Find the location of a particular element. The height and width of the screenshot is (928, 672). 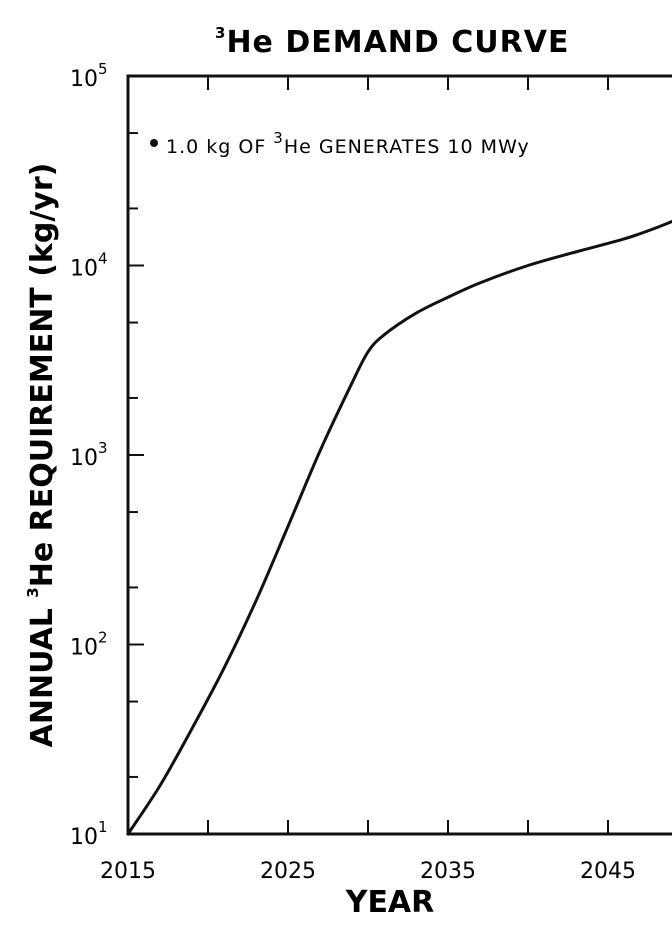

chart-title-superscript: 3 is located at coordinates (220, 33).